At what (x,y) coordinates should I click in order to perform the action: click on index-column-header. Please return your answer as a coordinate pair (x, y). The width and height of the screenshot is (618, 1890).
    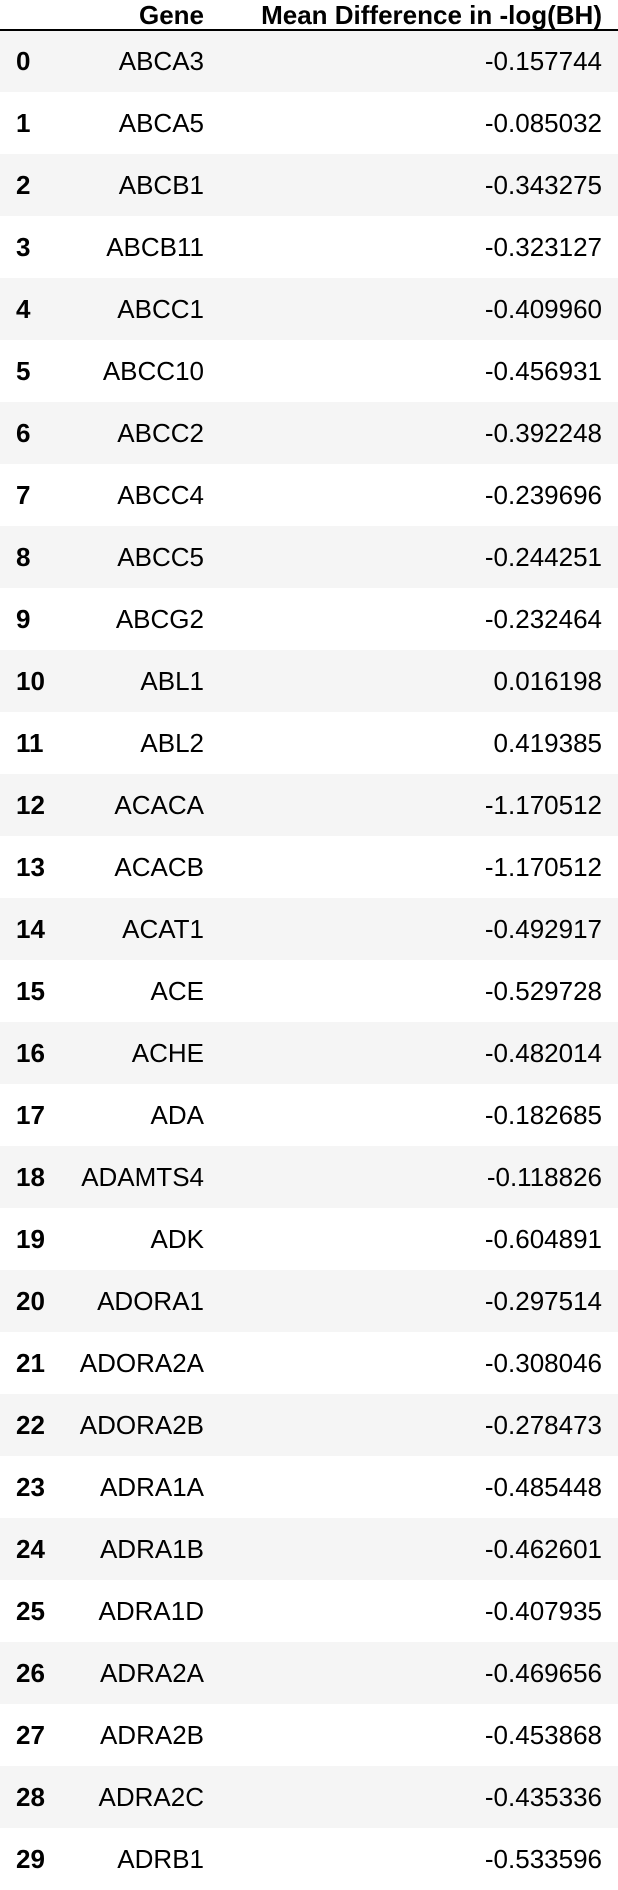
    Looking at the image, I should click on (29, 15).